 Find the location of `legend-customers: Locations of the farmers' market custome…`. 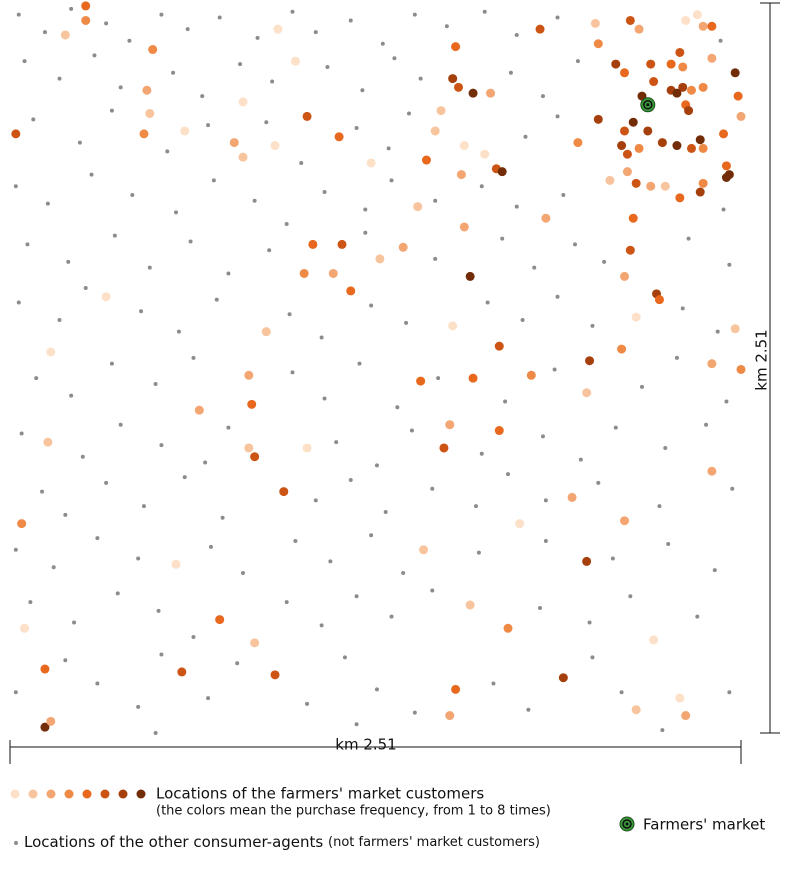

legend-customers: Locations of the farmers' market custome… is located at coordinates (320, 794).